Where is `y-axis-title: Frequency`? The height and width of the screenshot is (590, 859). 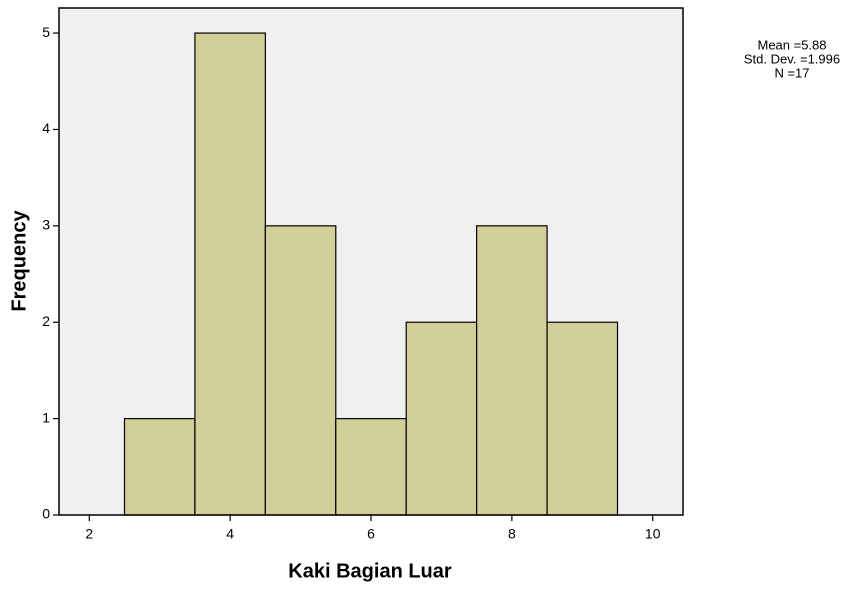 y-axis-title: Frequency is located at coordinates (19, 261).